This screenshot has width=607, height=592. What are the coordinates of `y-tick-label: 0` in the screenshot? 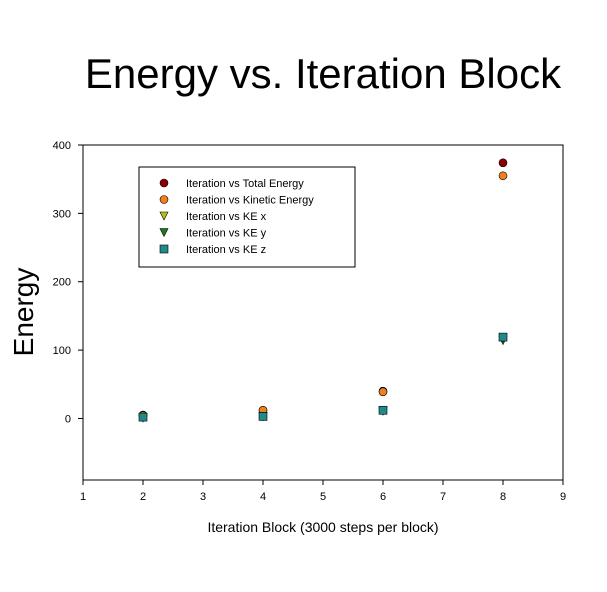 It's located at (68, 419).